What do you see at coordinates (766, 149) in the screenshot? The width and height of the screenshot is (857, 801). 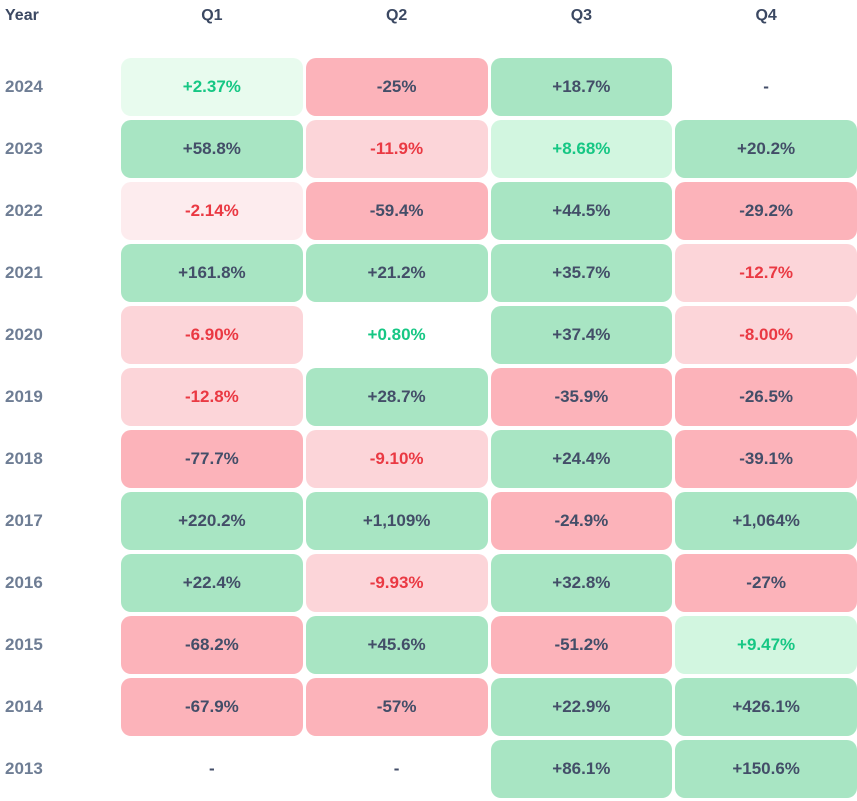 I see `return-cell-2023-q4: +20.2%` at bounding box center [766, 149].